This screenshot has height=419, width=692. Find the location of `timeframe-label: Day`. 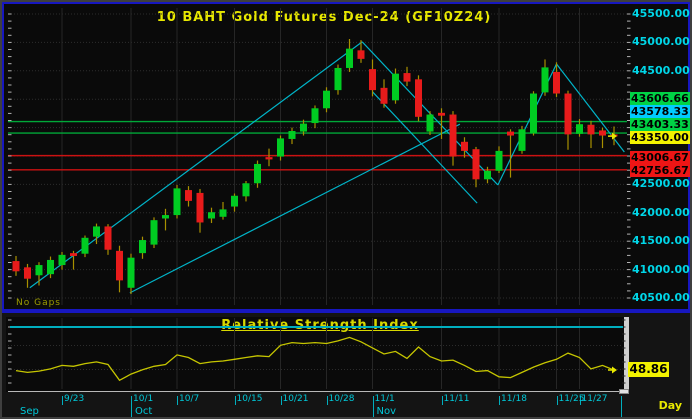

timeframe-label: Day is located at coordinates (670, 405).